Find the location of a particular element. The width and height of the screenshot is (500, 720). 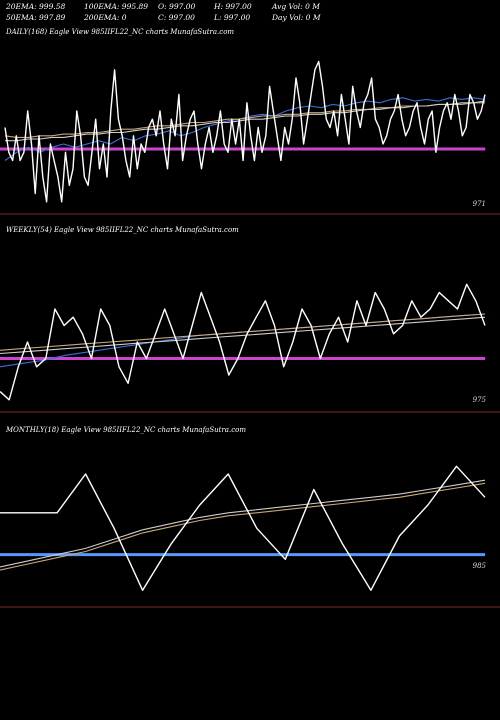

ema20-value: 20EMA: 999.58 is located at coordinates (36, 6).